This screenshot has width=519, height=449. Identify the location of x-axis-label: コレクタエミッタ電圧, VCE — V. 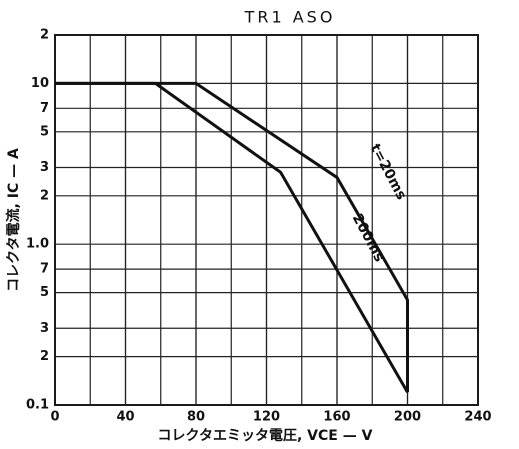
(265, 435).